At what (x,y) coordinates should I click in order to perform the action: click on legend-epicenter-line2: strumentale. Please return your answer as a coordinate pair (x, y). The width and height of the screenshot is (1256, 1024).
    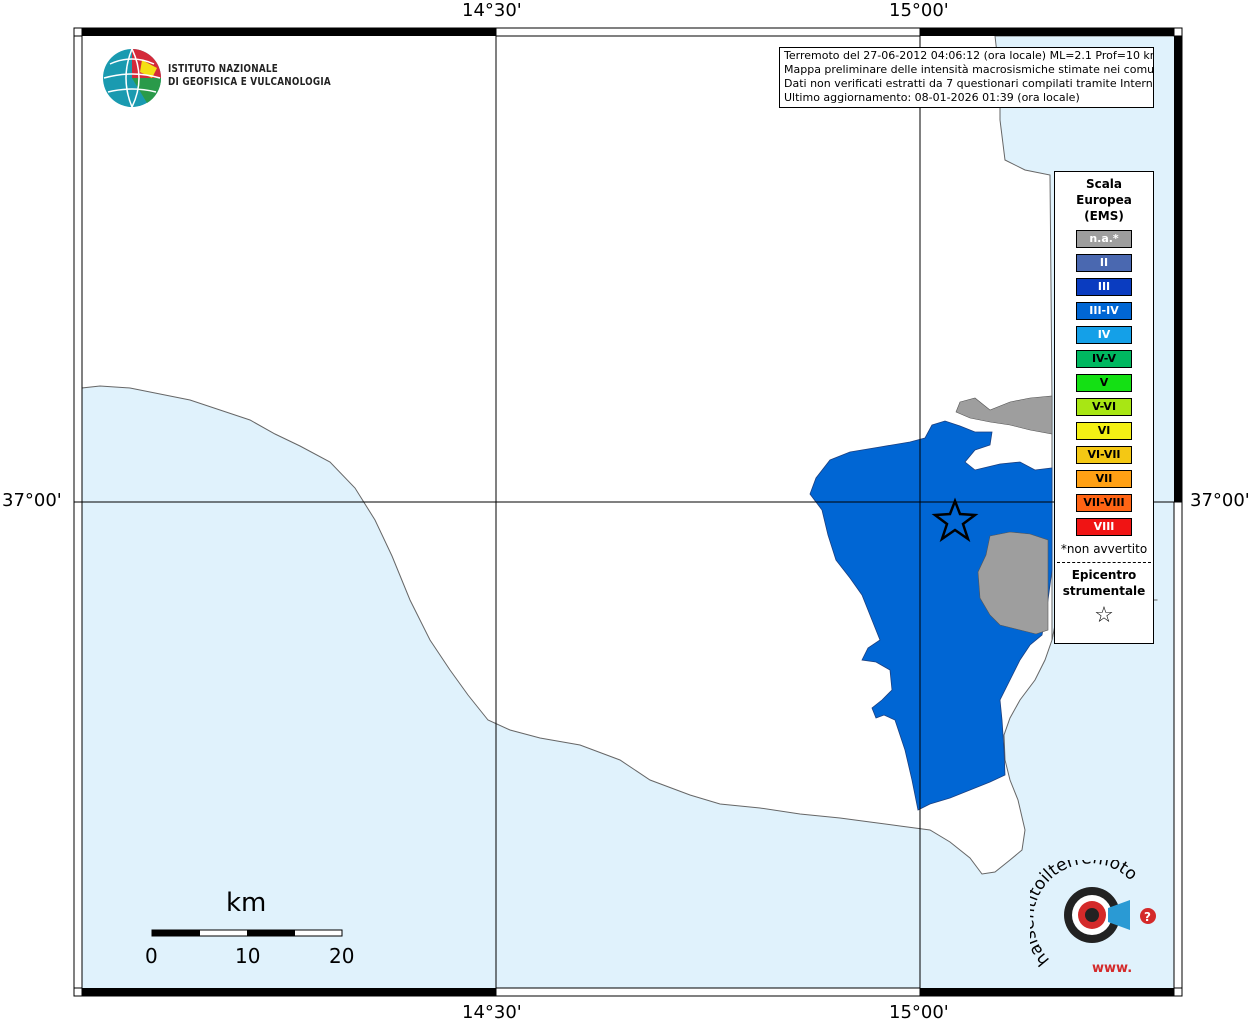
    Looking at the image, I should click on (1104, 591).